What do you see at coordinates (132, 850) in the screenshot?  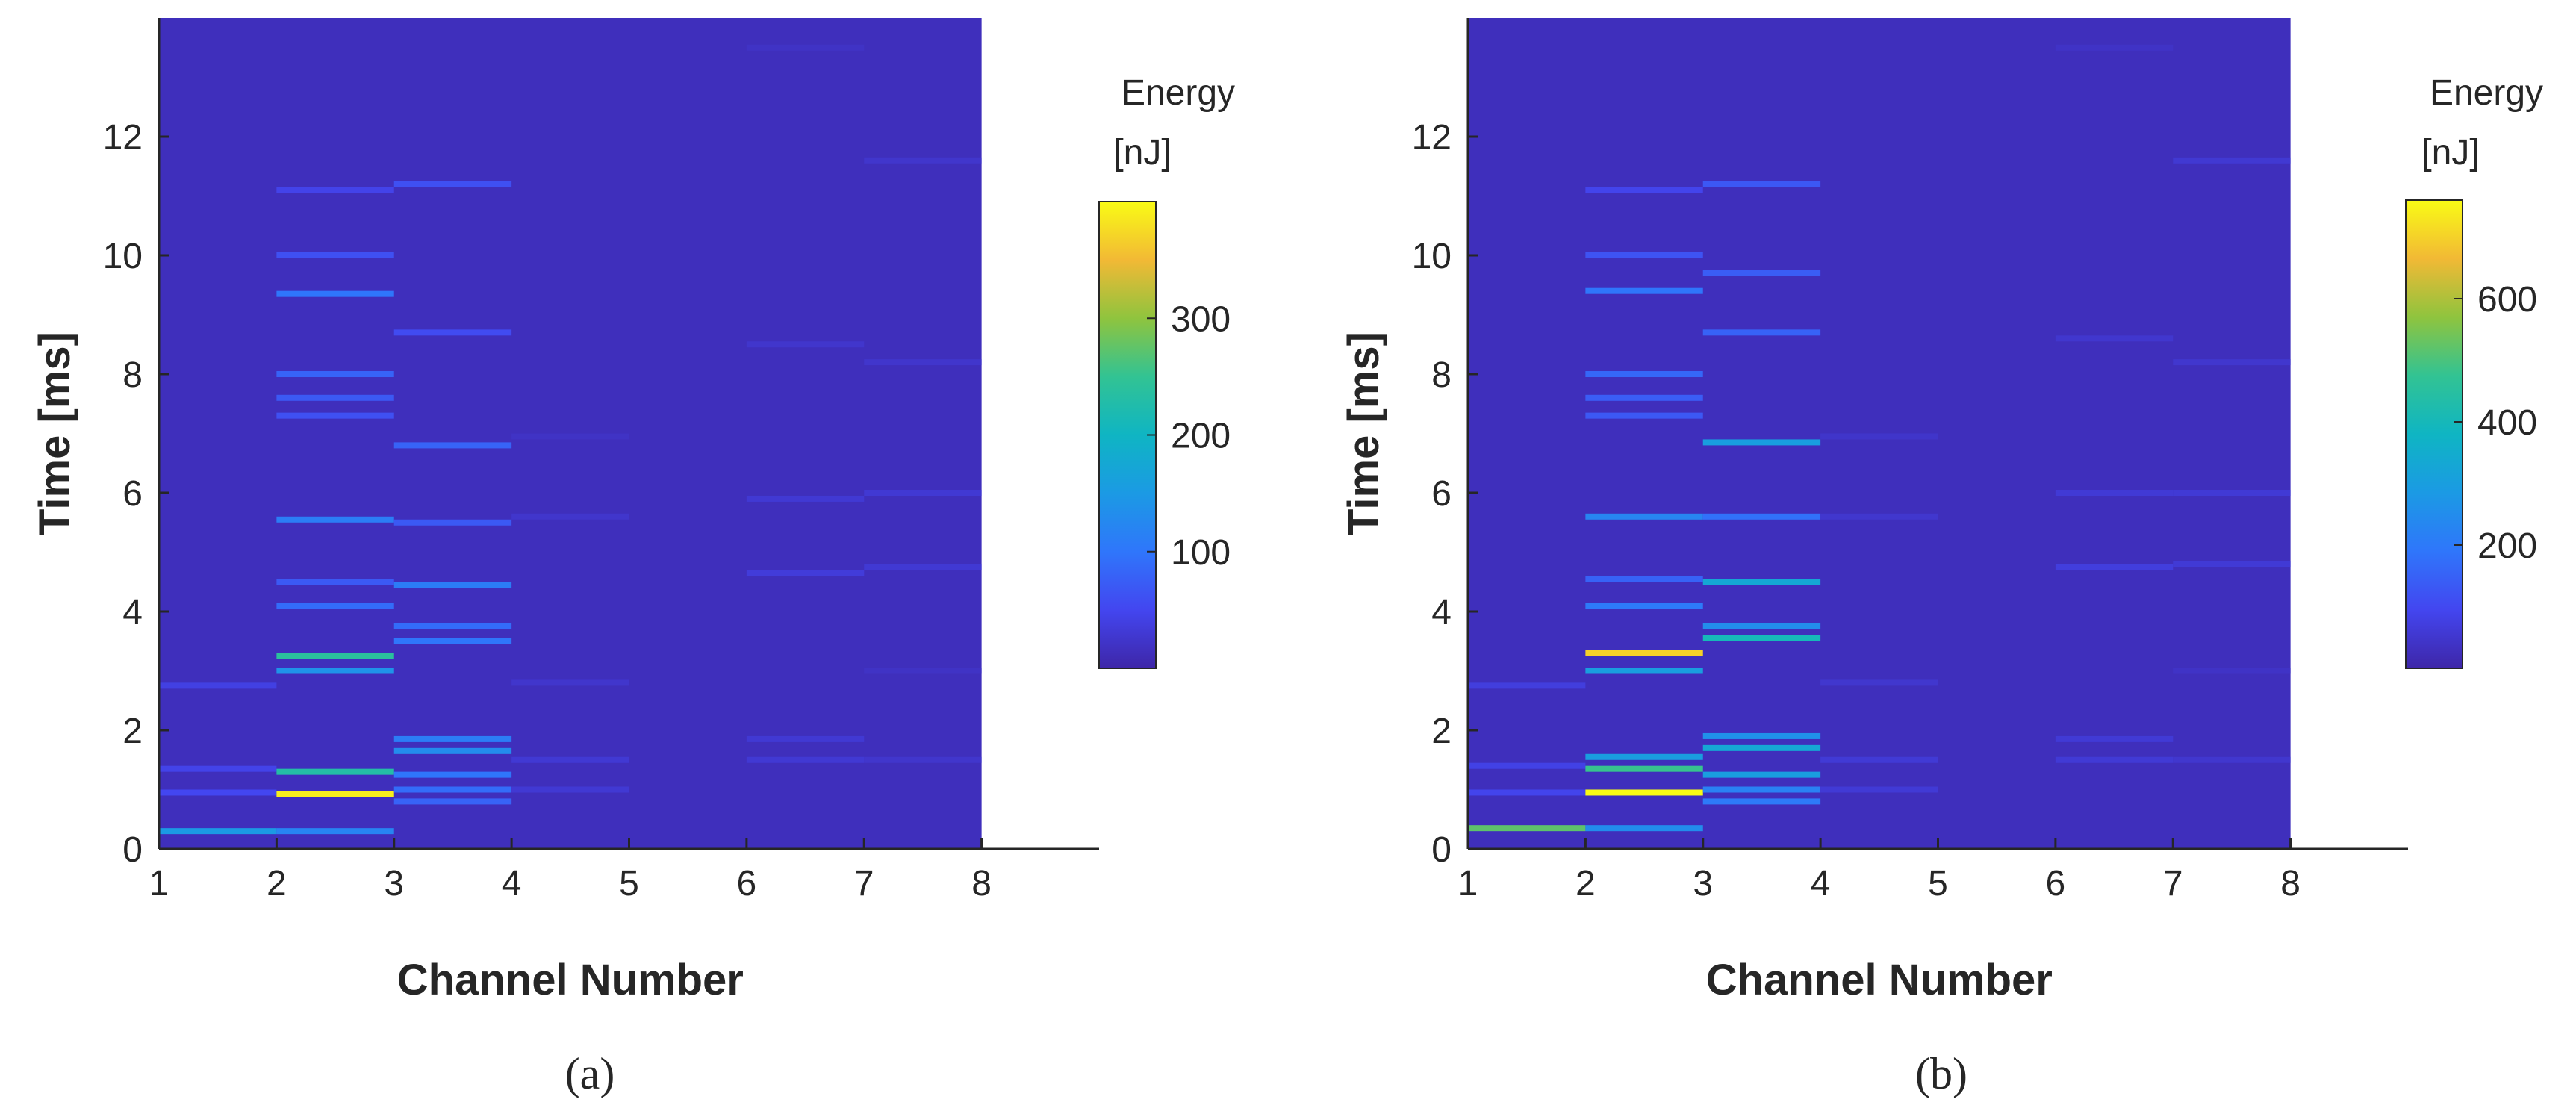 I see `y-tick-label: 0` at bounding box center [132, 850].